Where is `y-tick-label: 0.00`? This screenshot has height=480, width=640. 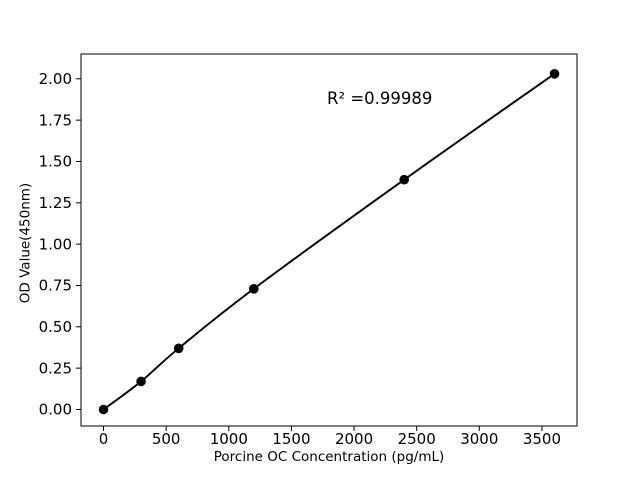 y-tick-label: 0.00 is located at coordinates (55, 410).